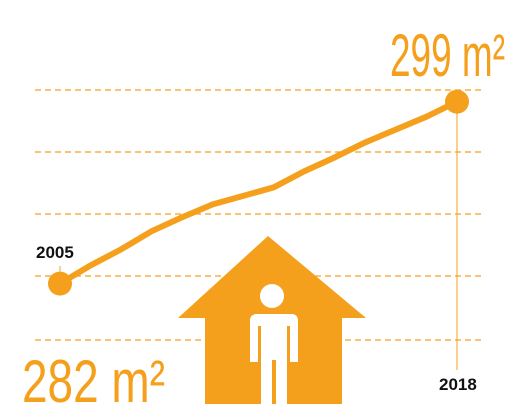 The image size is (532, 404). Describe the element at coordinates (458, 384) in the screenshot. I see `year-label: 2018` at that location.